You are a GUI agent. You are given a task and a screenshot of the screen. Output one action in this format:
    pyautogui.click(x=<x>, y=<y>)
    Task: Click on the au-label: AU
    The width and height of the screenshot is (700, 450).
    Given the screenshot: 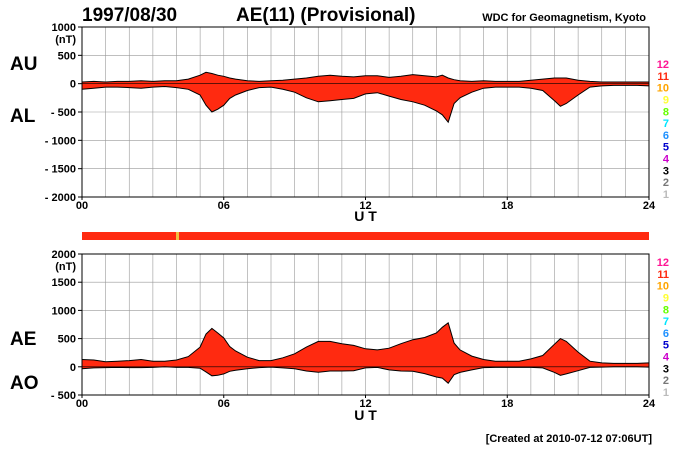 What is the action you would take?
    pyautogui.click(x=23, y=64)
    